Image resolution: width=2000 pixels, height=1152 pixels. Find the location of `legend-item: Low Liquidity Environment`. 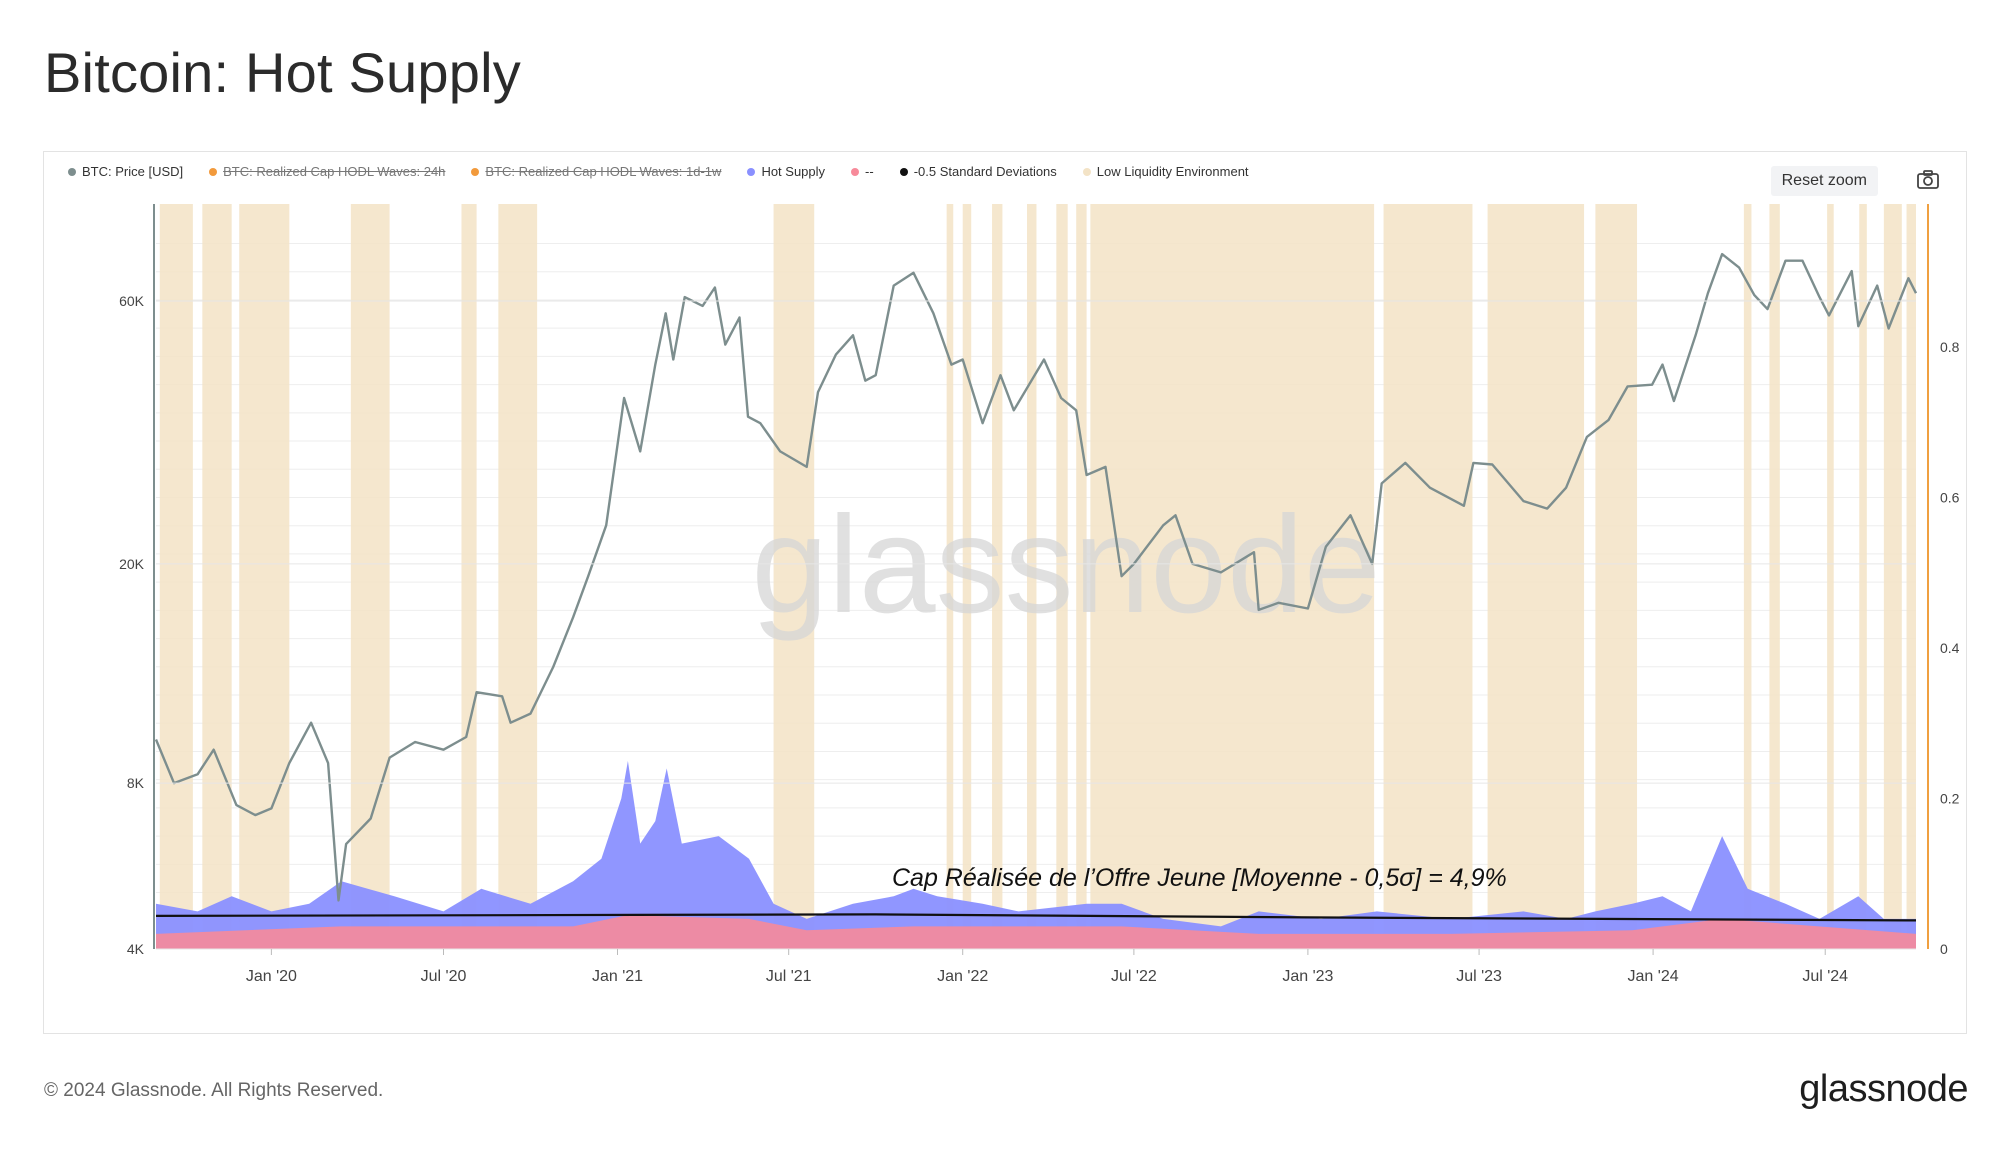

legend-item: Low Liquidity Environment is located at coordinates (1165, 171).